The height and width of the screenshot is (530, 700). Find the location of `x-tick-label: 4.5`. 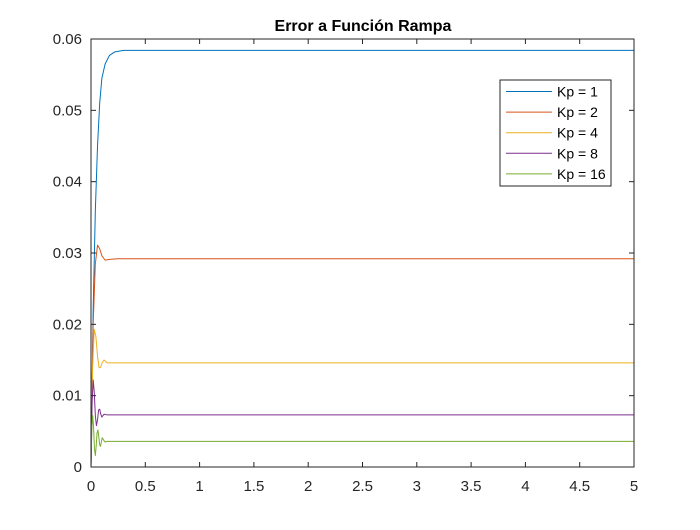

x-tick-label: 4.5 is located at coordinates (579, 486).